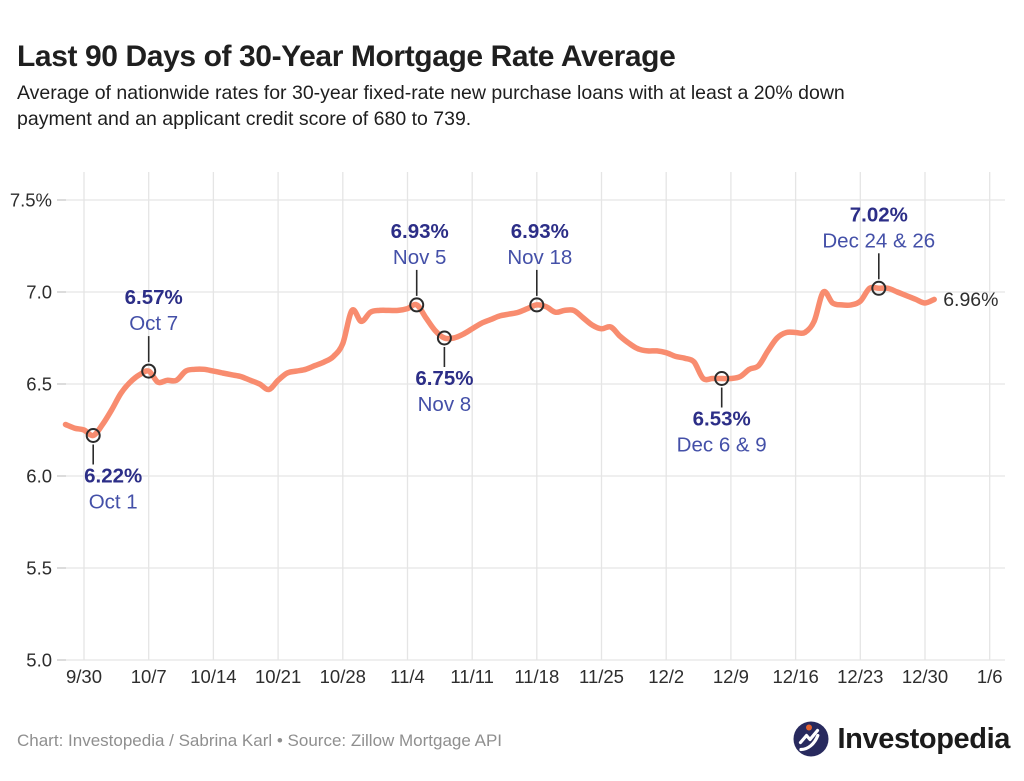 The width and height of the screenshot is (1024, 781). Describe the element at coordinates (539, 257) in the screenshot. I see `annotation-date: Nov 18` at that location.